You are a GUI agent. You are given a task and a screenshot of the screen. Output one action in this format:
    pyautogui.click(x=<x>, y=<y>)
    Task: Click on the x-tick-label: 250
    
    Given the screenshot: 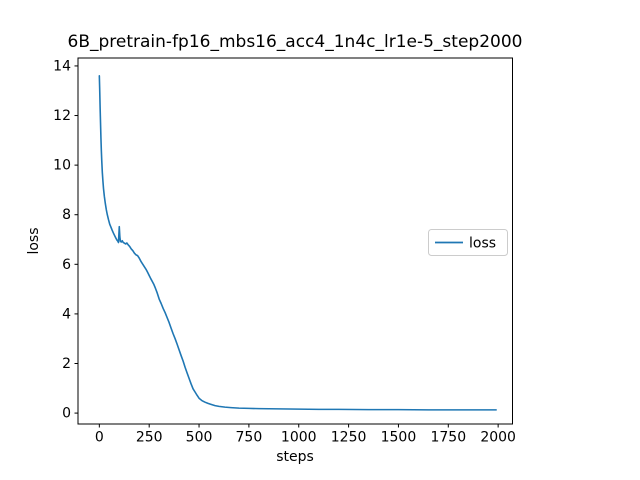 What is the action you would take?
    pyautogui.click(x=149, y=438)
    